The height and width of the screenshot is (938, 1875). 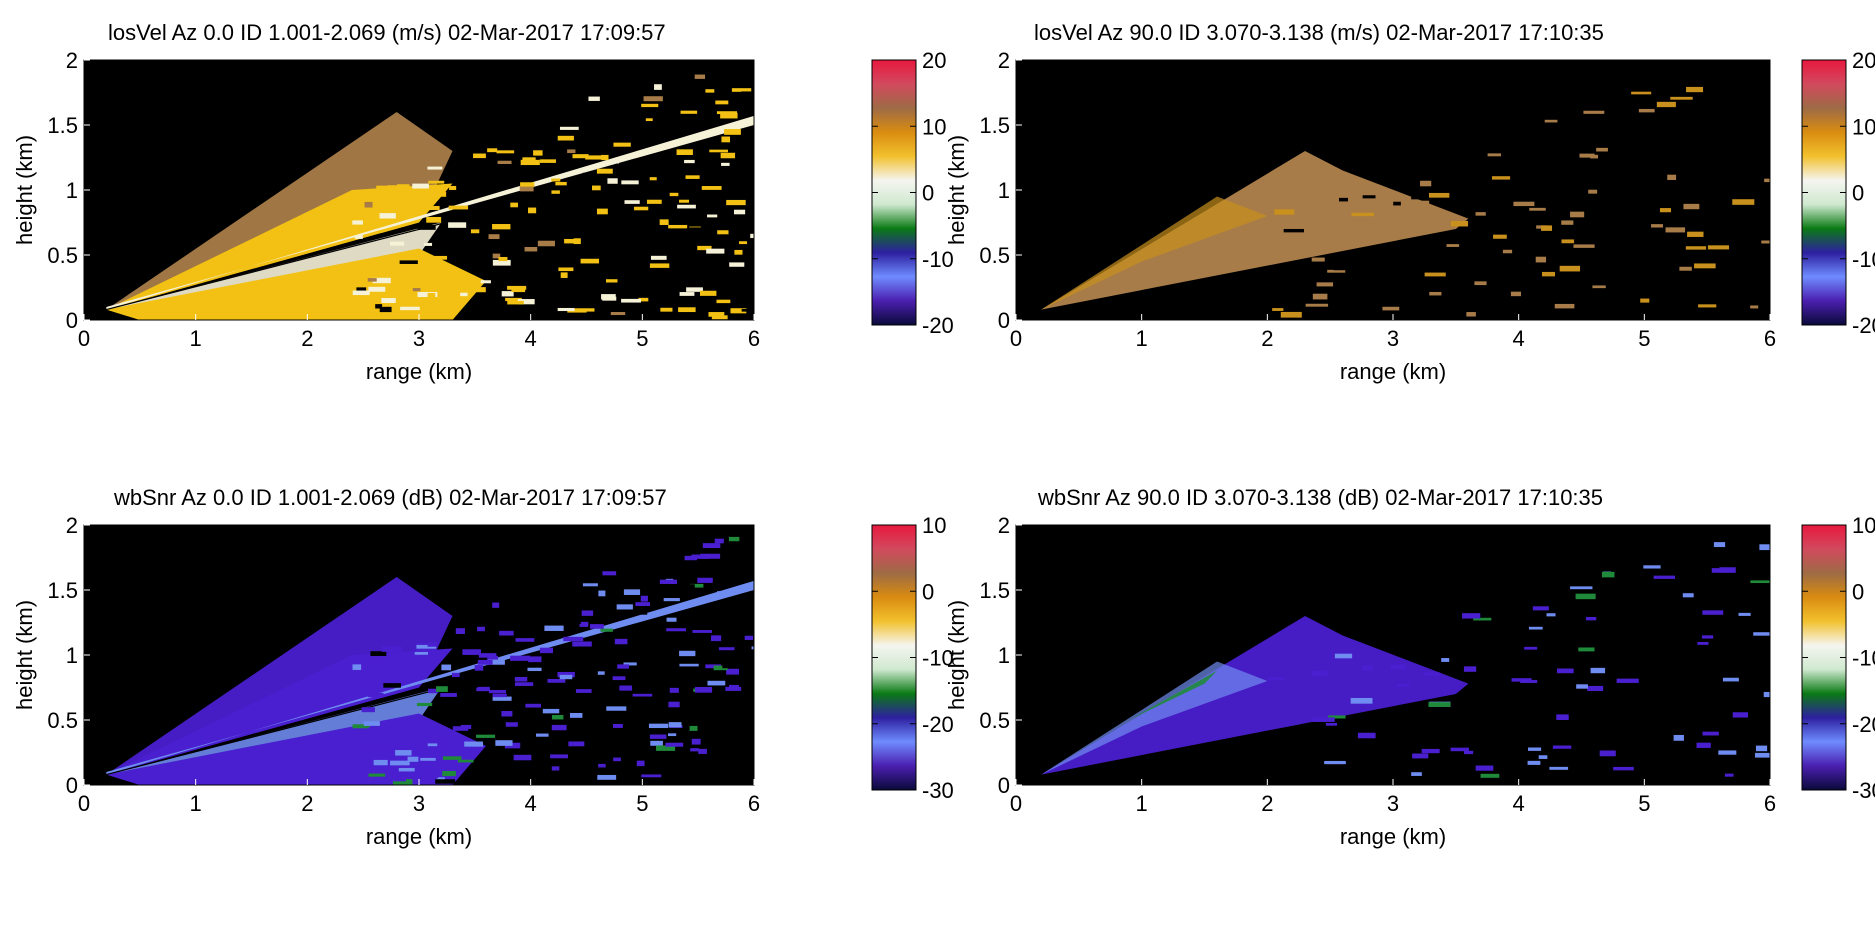 I want to click on data-wedge-mid, so click(x=279, y=711).